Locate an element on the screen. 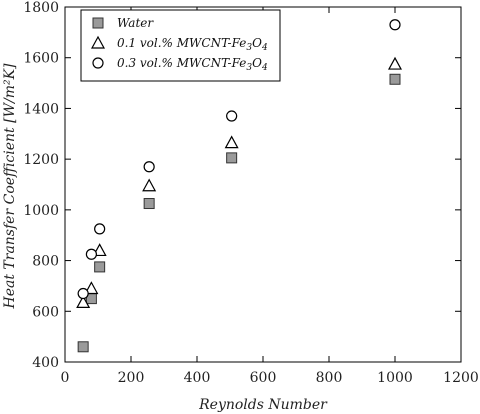  x-tick-label: 600 is located at coordinates (263, 378).